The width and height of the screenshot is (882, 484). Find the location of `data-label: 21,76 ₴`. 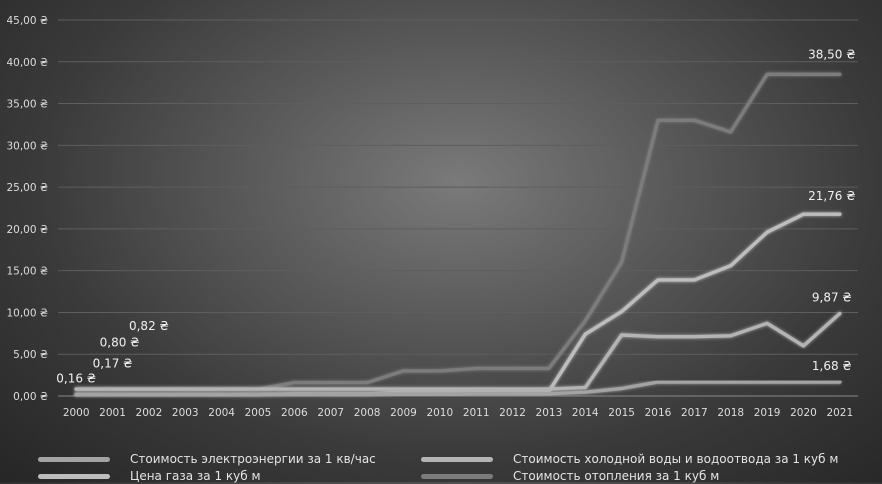

data-label: 21,76 ₴ is located at coordinates (831, 196).